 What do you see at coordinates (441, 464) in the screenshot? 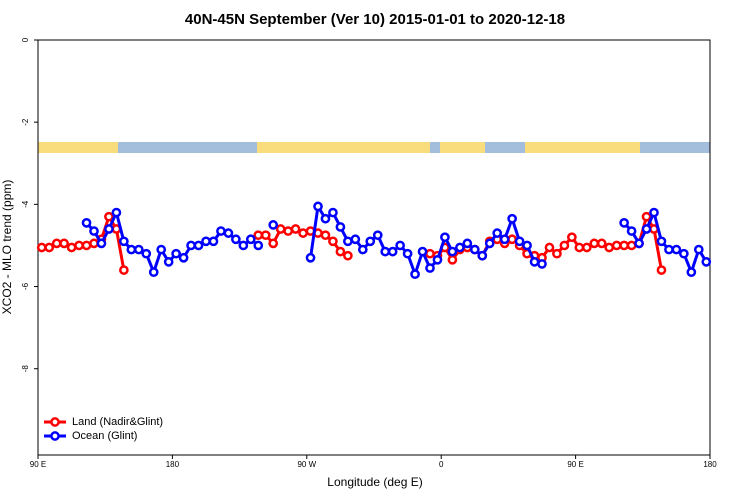
I see `x-tick-label: 0` at bounding box center [441, 464].